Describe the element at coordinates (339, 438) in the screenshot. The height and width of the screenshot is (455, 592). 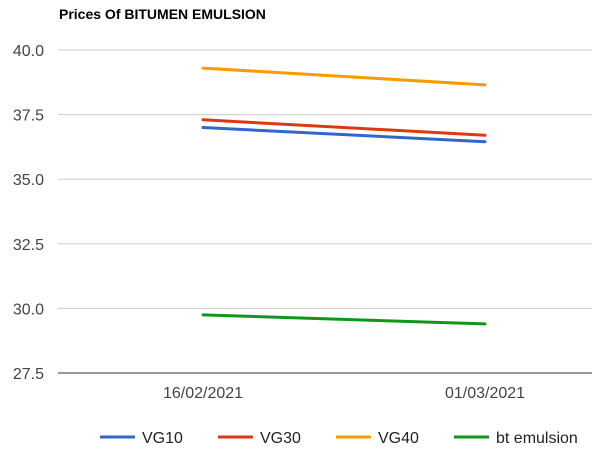
I see `legend: VG10 VG30 VG40 bt emulsion` at that location.